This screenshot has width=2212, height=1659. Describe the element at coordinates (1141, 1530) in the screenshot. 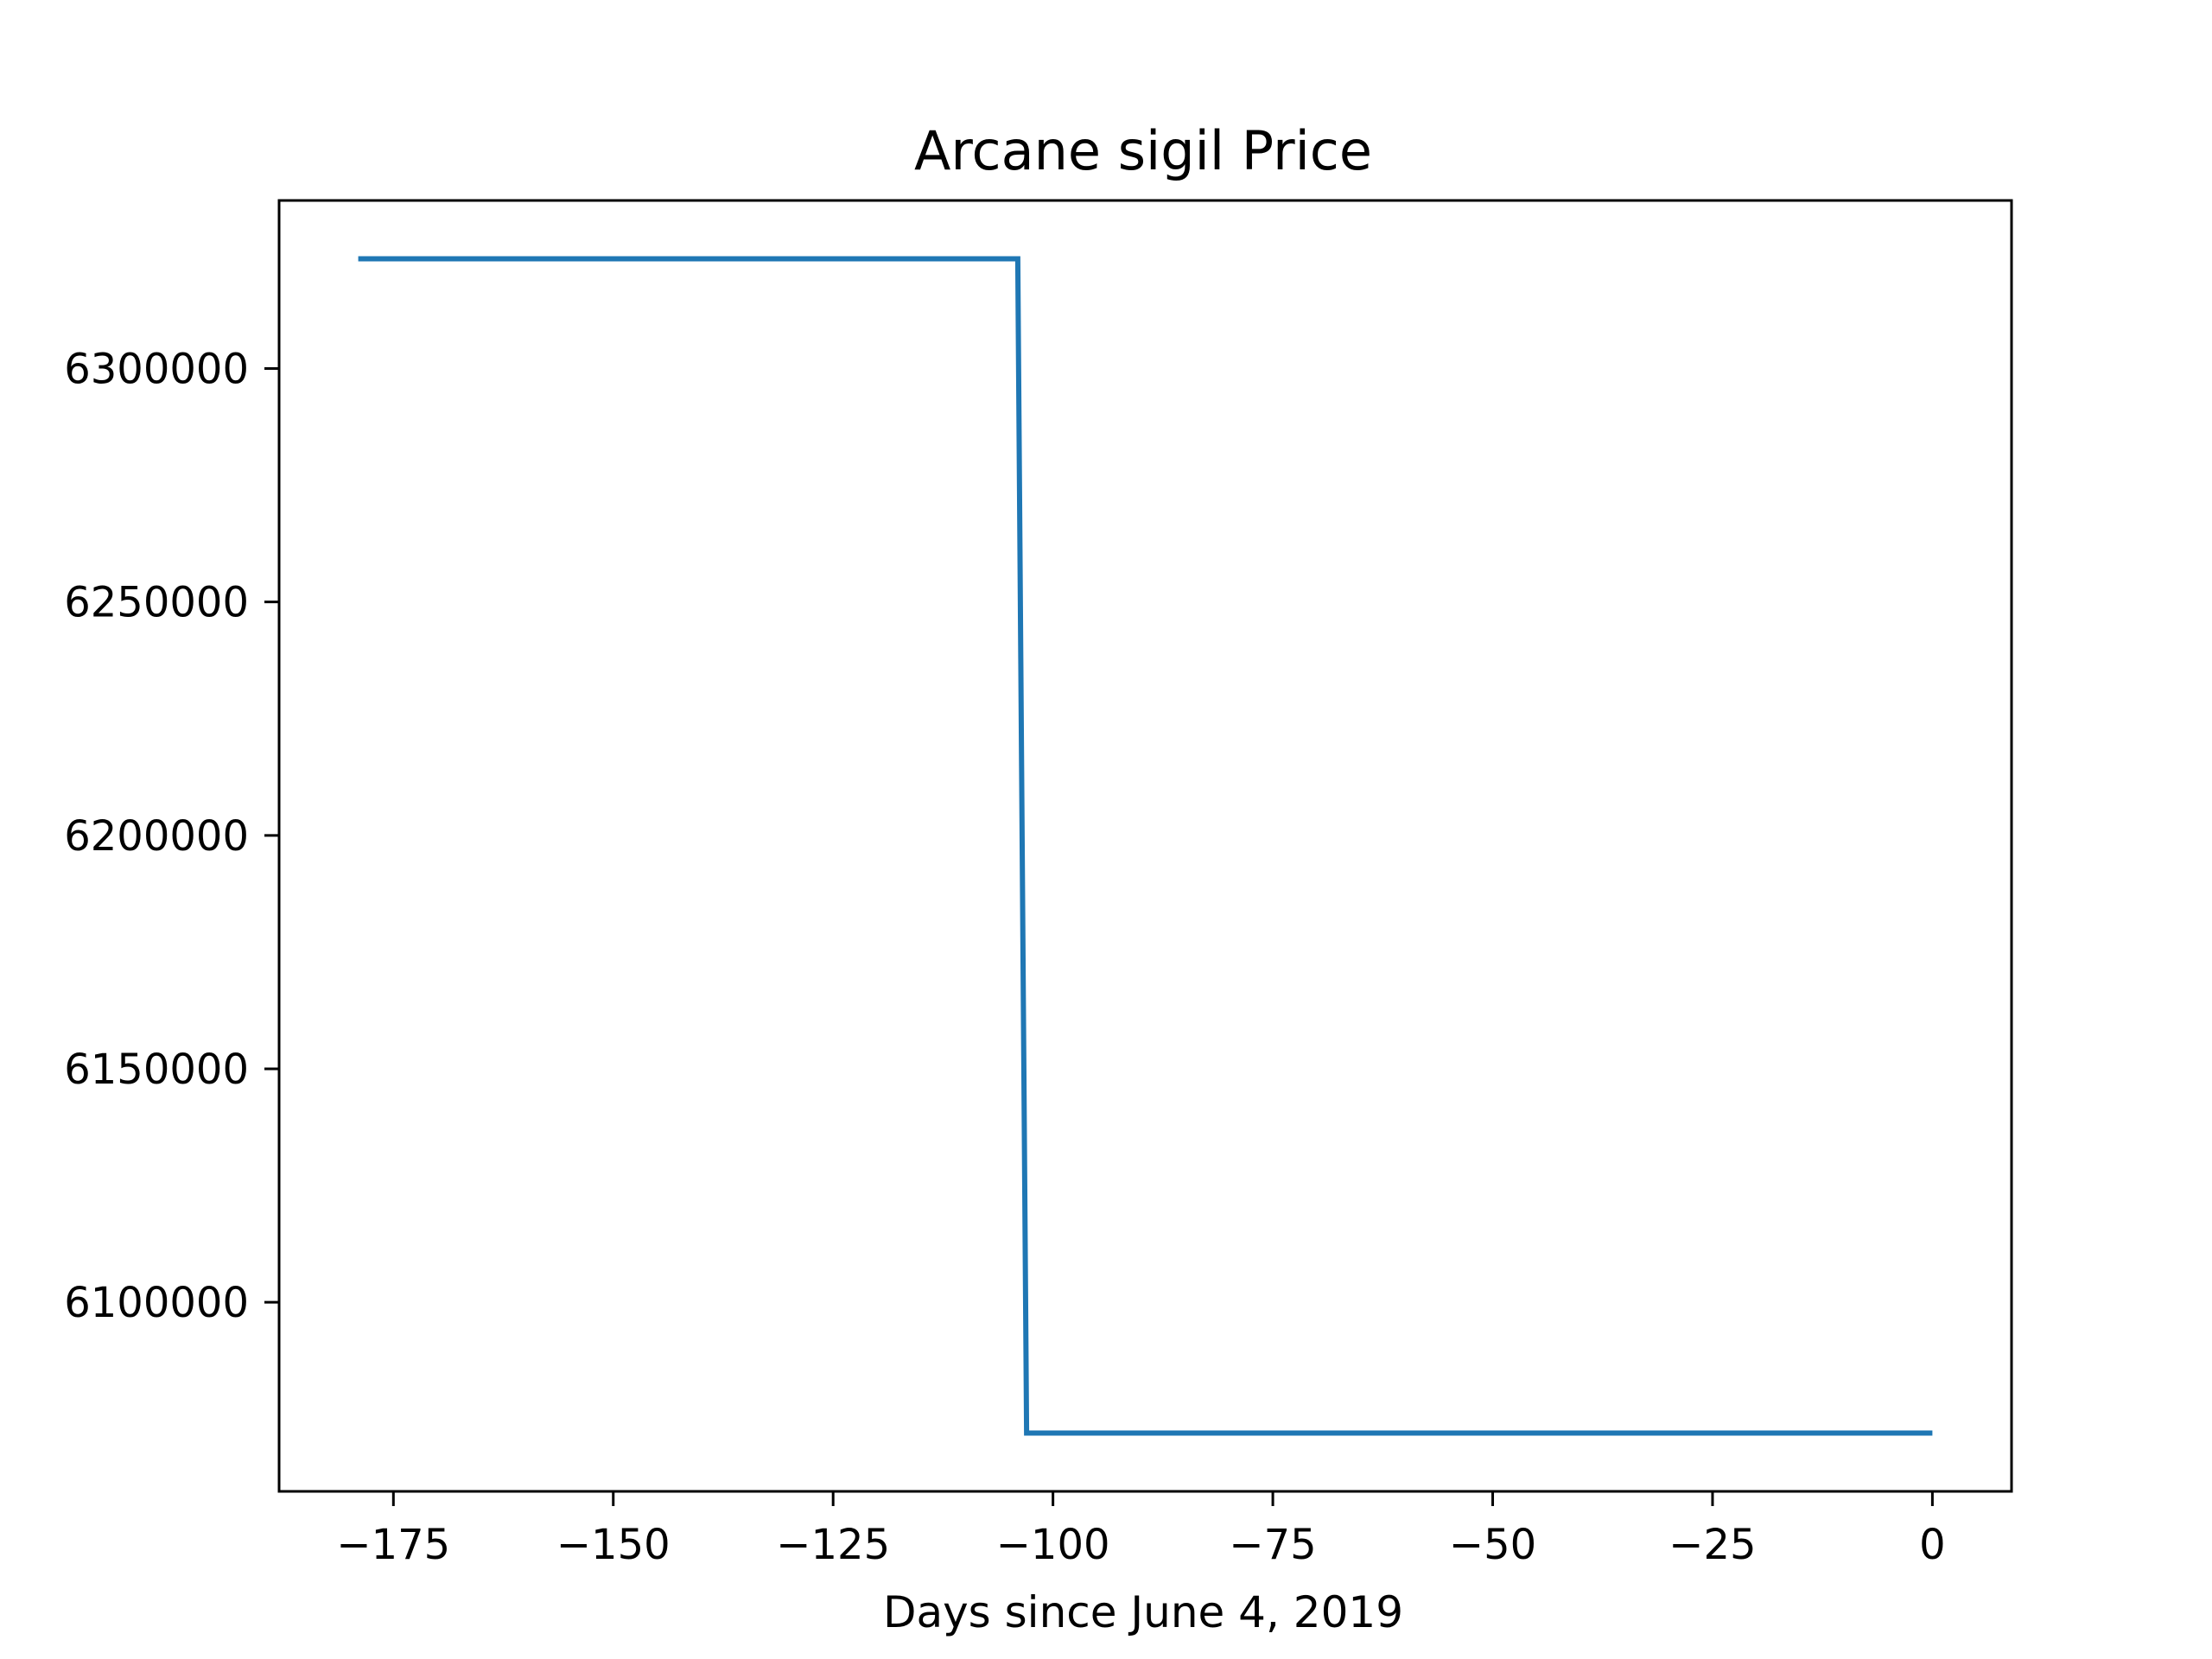

I see `x-axis: −175 −150 −125 −100 −75 −50 −25 0` at that location.